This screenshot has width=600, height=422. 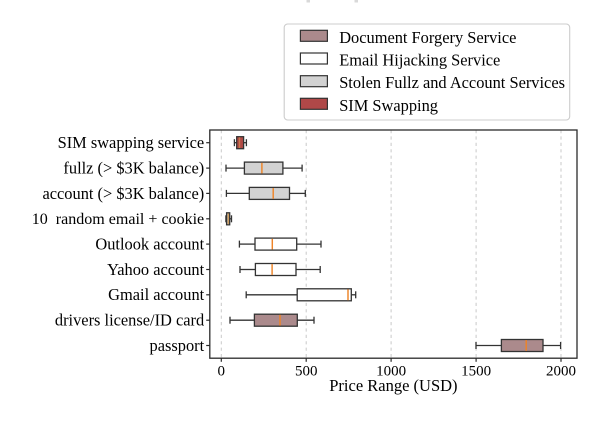 I want to click on svg-text: Yahoo account, so click(x=156, y=269).